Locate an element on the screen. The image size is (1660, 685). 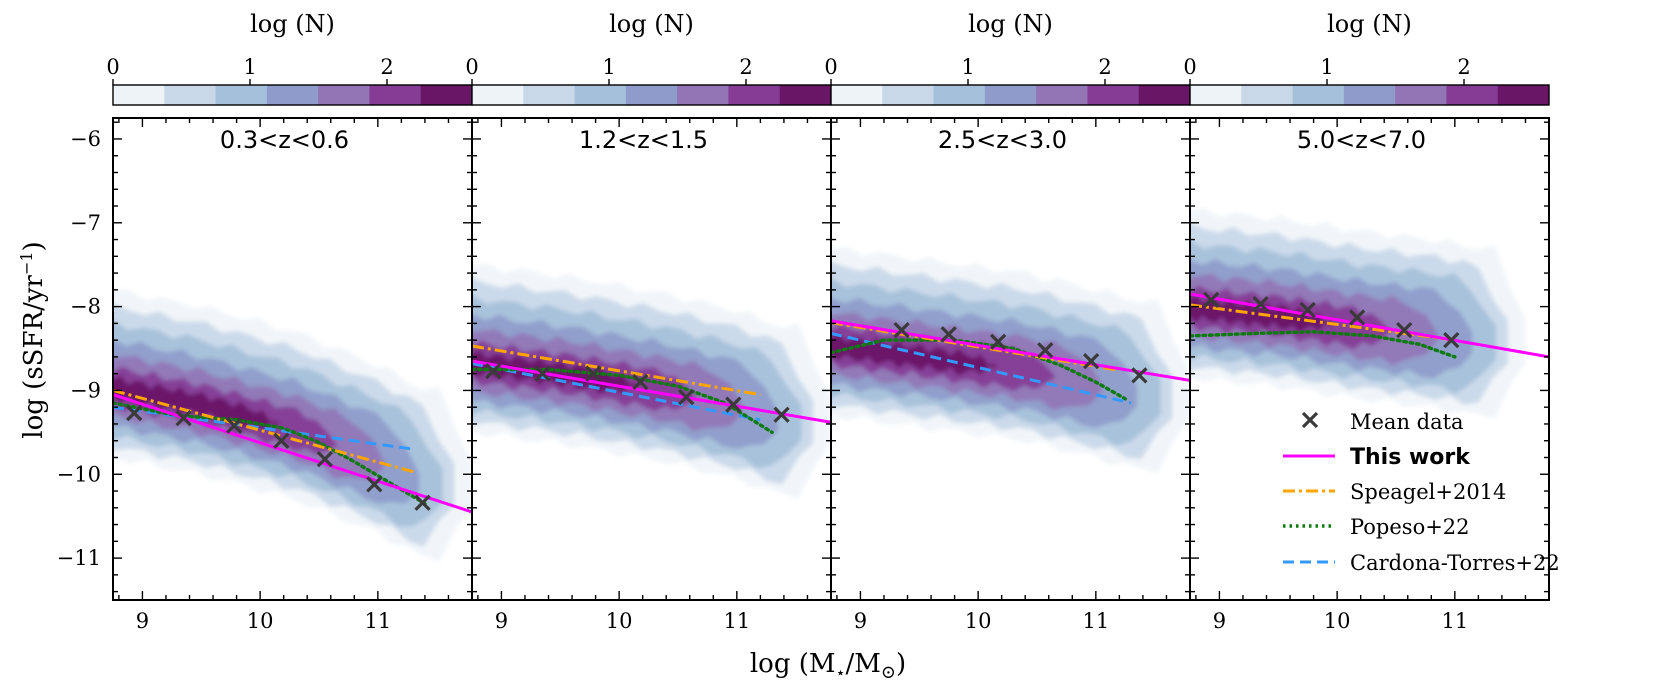
legend-item-thiswork: This work is located at coordinates (1377, 457).